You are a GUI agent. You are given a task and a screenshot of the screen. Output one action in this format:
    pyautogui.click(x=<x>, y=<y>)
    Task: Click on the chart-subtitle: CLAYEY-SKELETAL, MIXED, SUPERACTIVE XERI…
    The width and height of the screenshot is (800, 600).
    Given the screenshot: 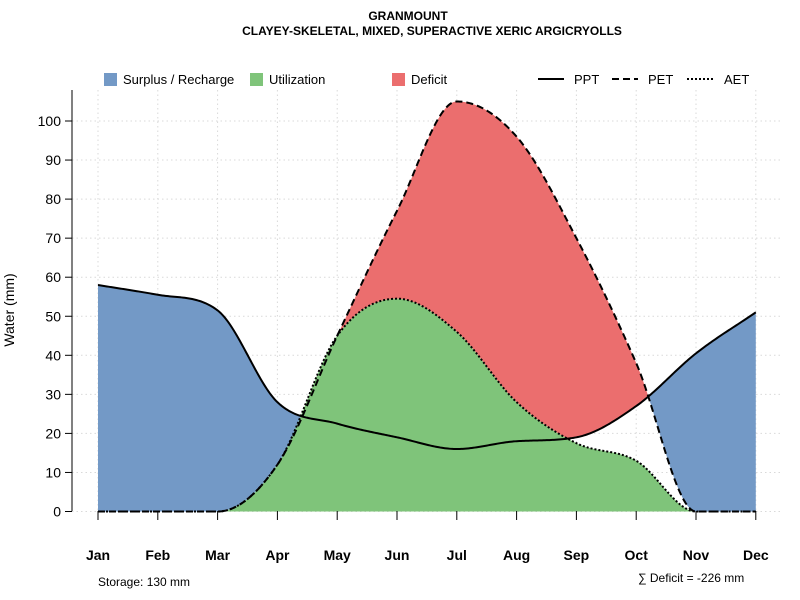 What is the action you would take?
    pyautogui.click(x=432, y=31)
    